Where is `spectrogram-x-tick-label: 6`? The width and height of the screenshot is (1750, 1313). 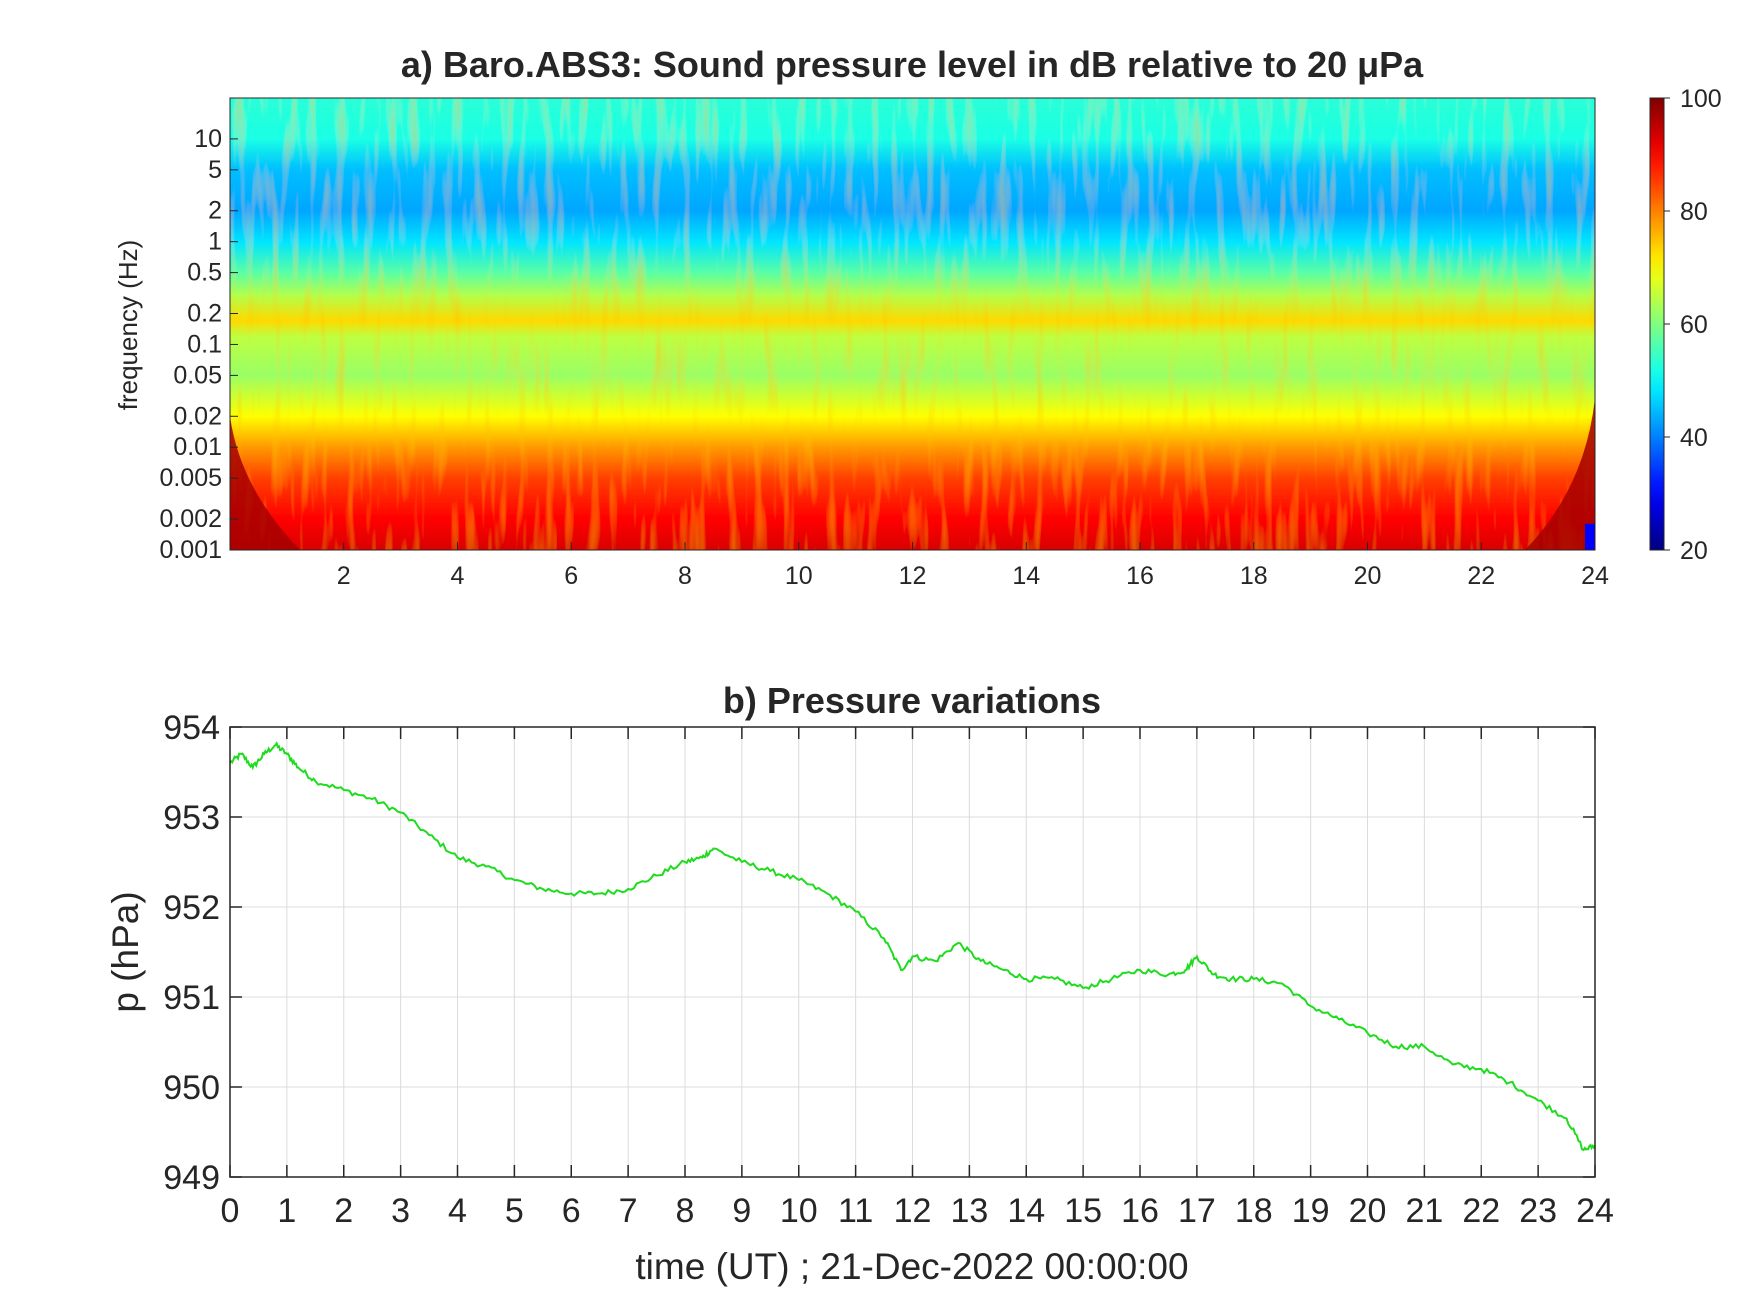
spectrogram-x-tick-label: 6 is located at coordinates (571, 576).